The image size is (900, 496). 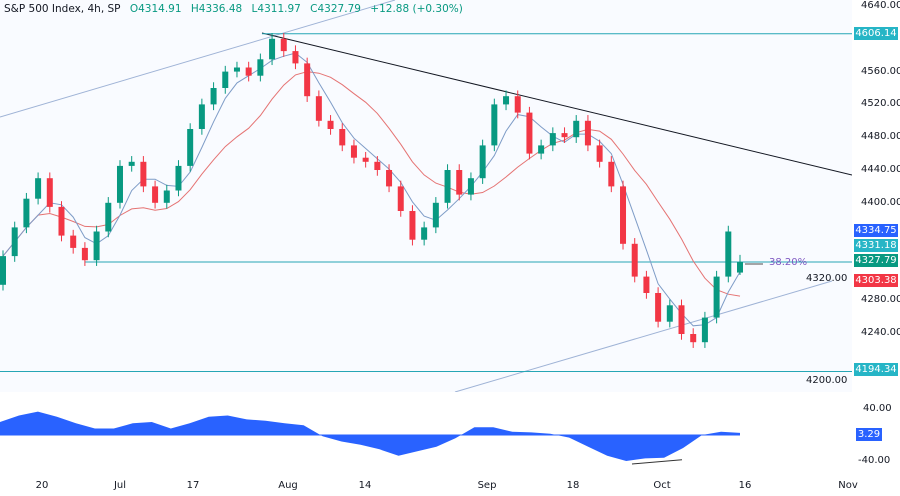 What do you see at coordinates (827, 380) in the screenshot?
I see `price-tick-label: 4200.00` at bounding box center [827, 380].